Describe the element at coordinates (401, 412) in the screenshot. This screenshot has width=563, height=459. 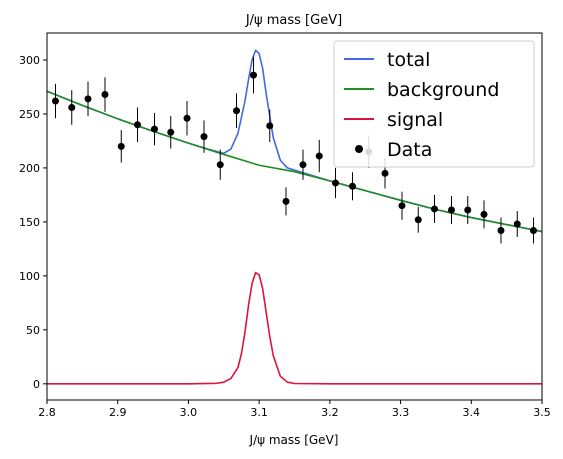
I see `x-tick-label: 3.3` at that location.